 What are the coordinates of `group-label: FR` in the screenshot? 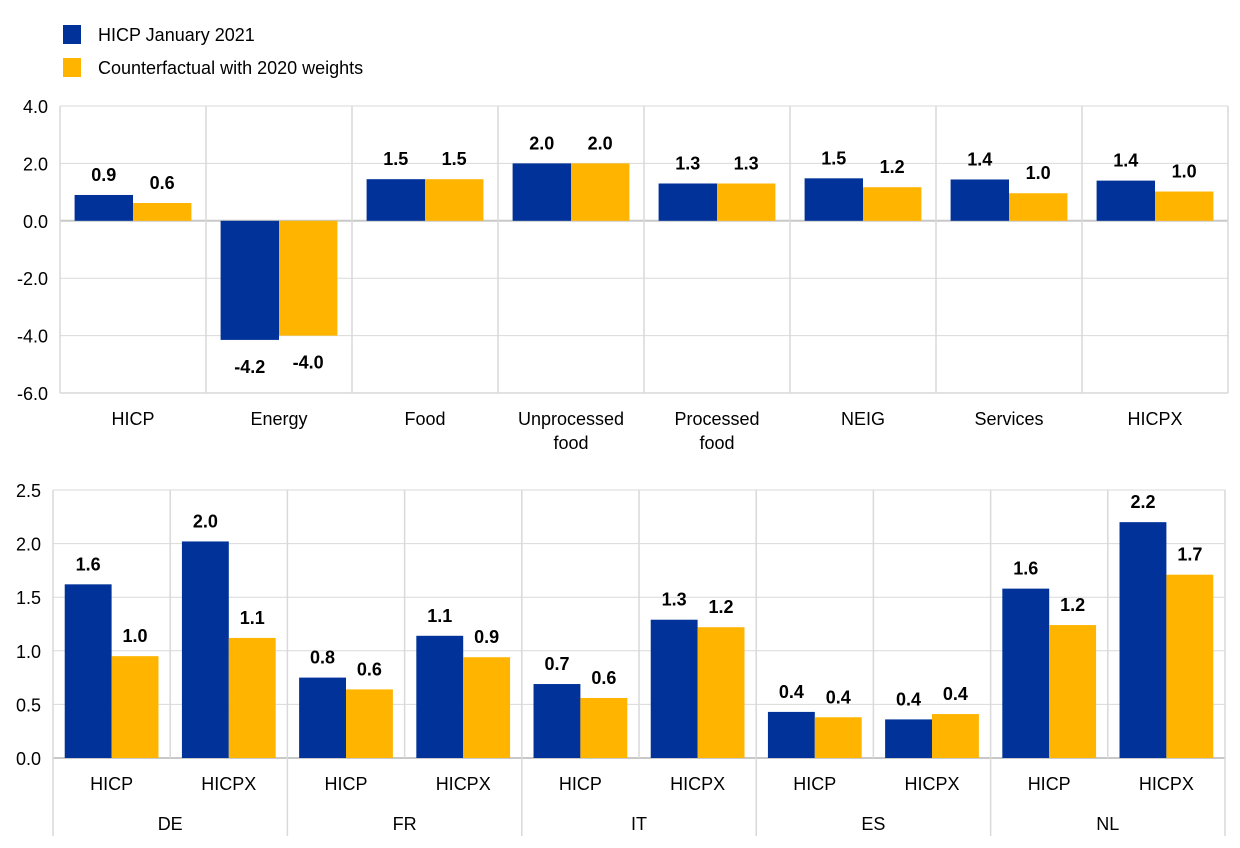 It's located at (405, 824).